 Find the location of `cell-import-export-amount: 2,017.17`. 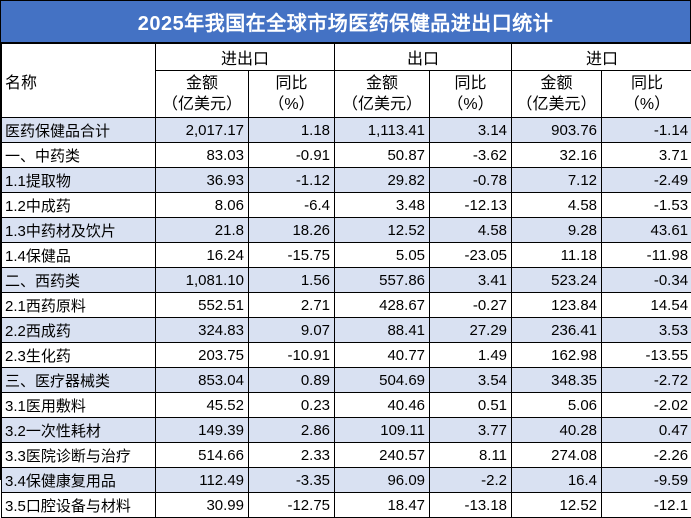

cell-import-export-amount: 2,017.17 is located at coordinates (202, 130).